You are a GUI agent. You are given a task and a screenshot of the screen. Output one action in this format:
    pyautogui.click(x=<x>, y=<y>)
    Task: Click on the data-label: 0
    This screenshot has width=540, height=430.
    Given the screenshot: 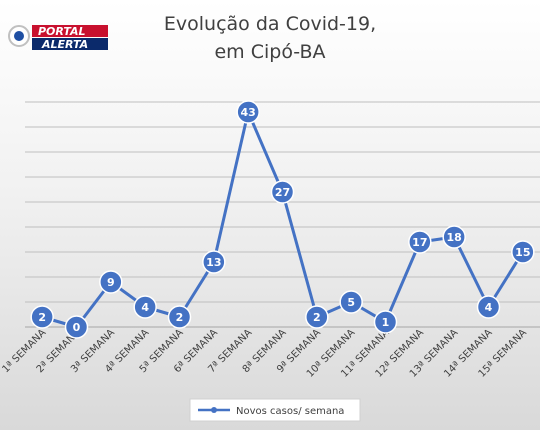 What is the action you would take?
    pyautogui.click(x=77, y=327)
    